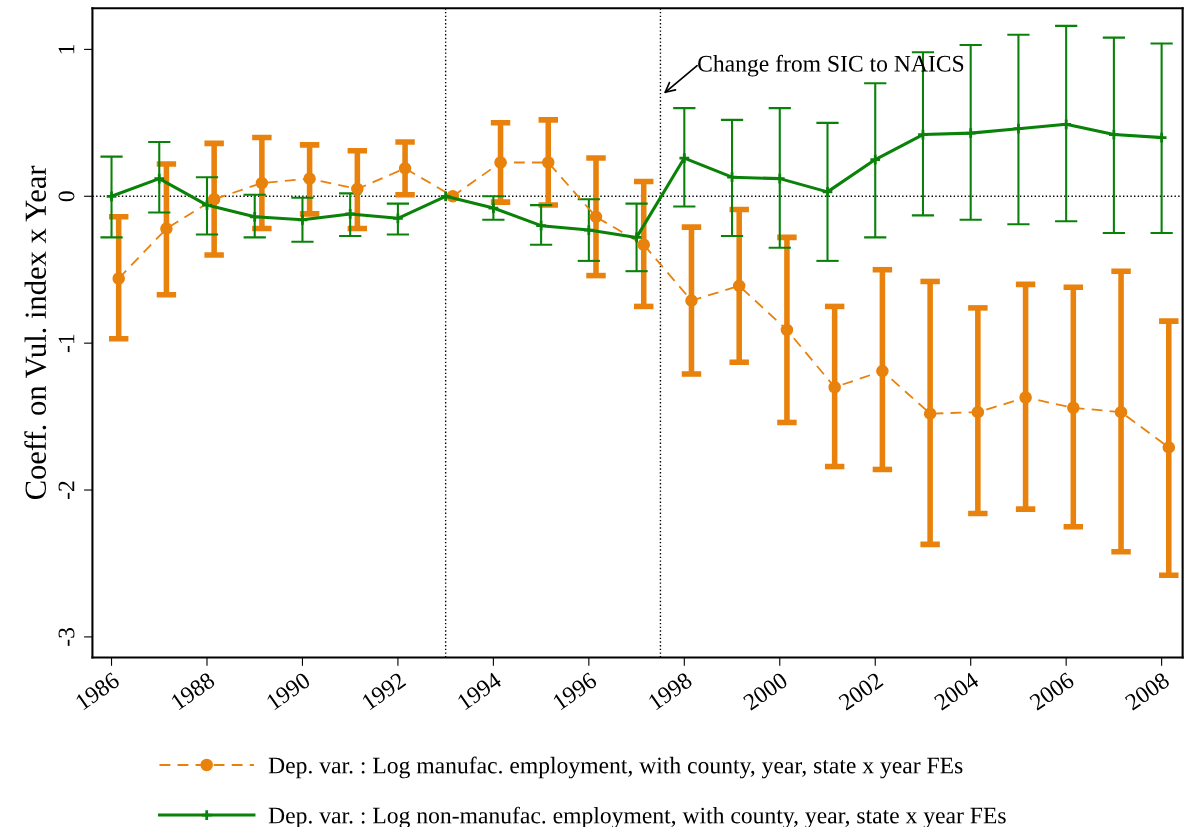  Describe the element at coordinates (193, 691) in the screenshot. I see `x-tick-label: 1988` at that location.